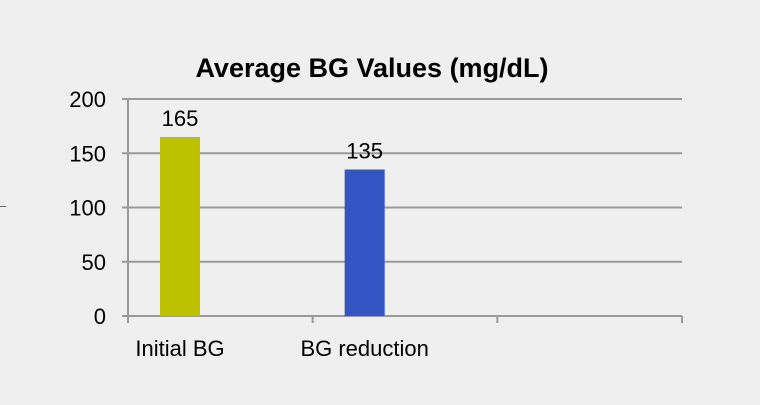  What do you see at coordinates (87, 153) in the screenshot?
I see `y-tick-label: 150` at bounding box center [87, 153].